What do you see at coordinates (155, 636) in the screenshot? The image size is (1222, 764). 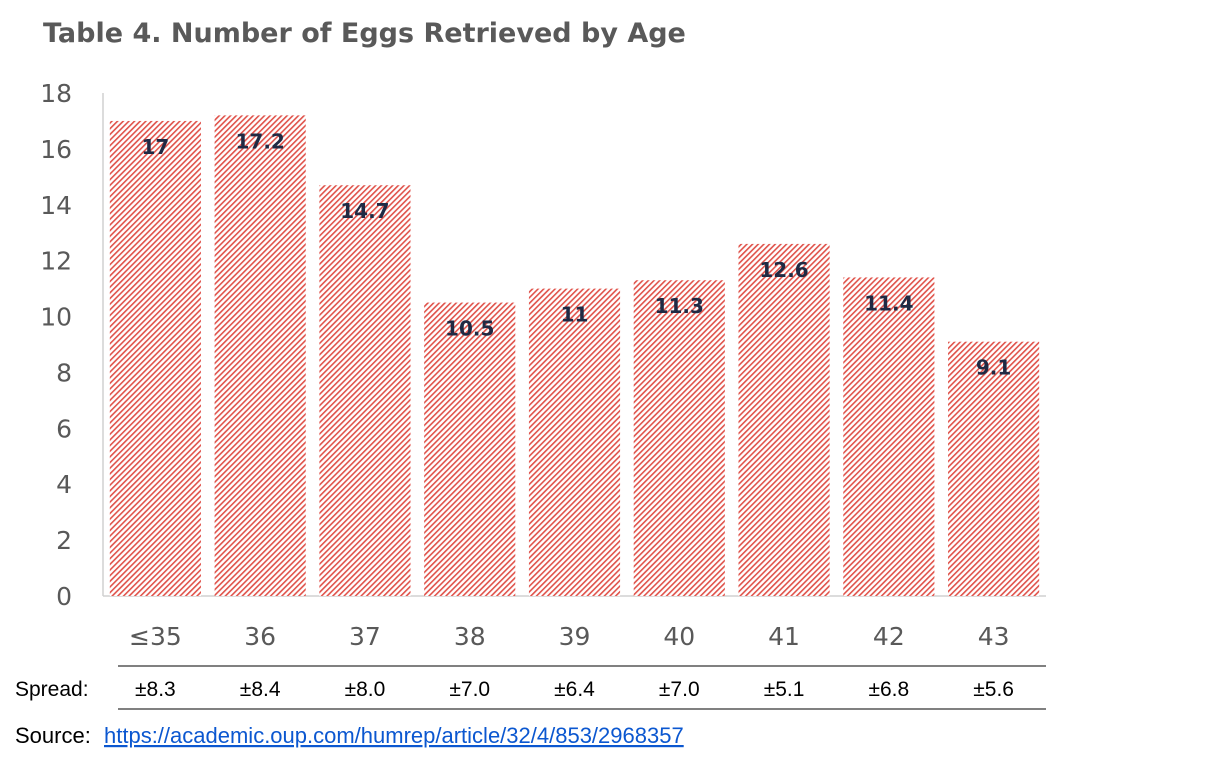 I see `x-tick-label: ≤35` at bounding box center [155, 636].